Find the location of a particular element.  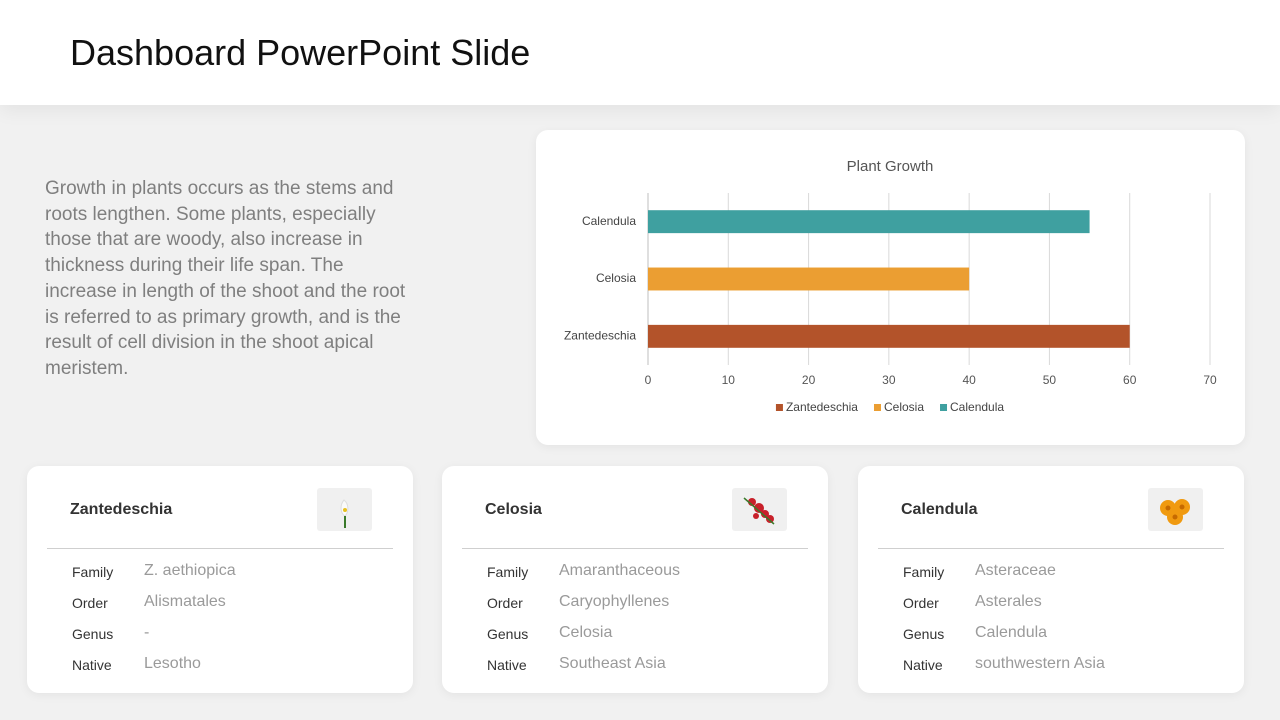

field-value: Amaranthaceous is located at coordinates (619, 570).